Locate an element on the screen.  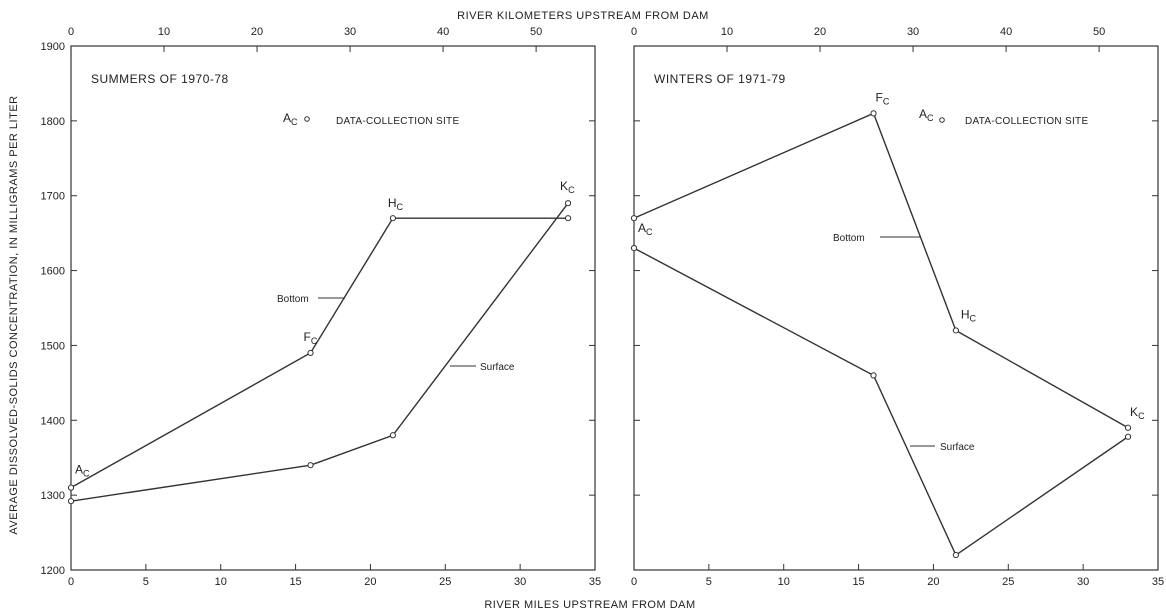
summer-site-label: HC is located at coordinates (396, 204).